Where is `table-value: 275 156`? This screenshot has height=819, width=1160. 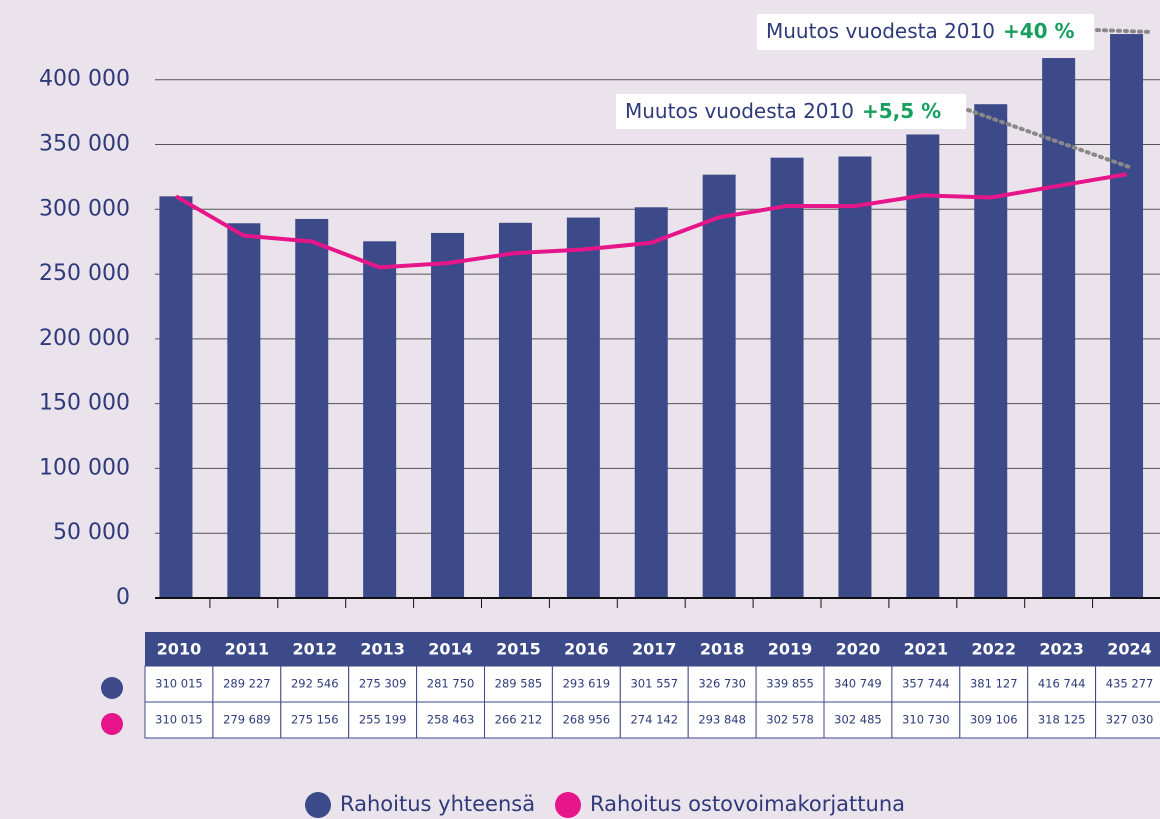
table-value: 275 156 is located at coordinates (315, 720).